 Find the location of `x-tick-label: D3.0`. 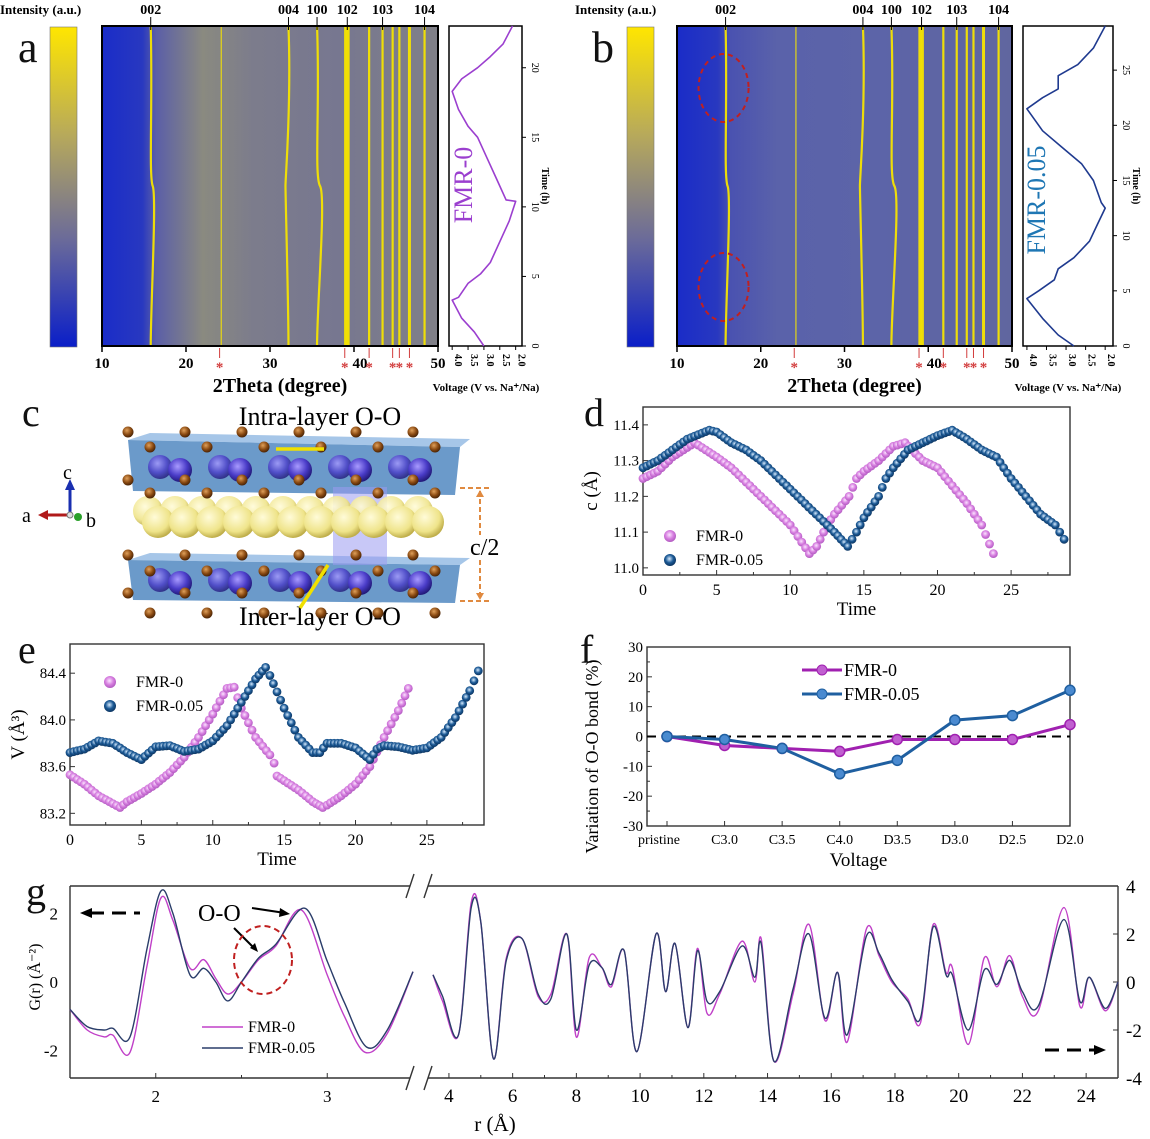

x-tick-label: D3.0 is located at coordinates (955, 840).